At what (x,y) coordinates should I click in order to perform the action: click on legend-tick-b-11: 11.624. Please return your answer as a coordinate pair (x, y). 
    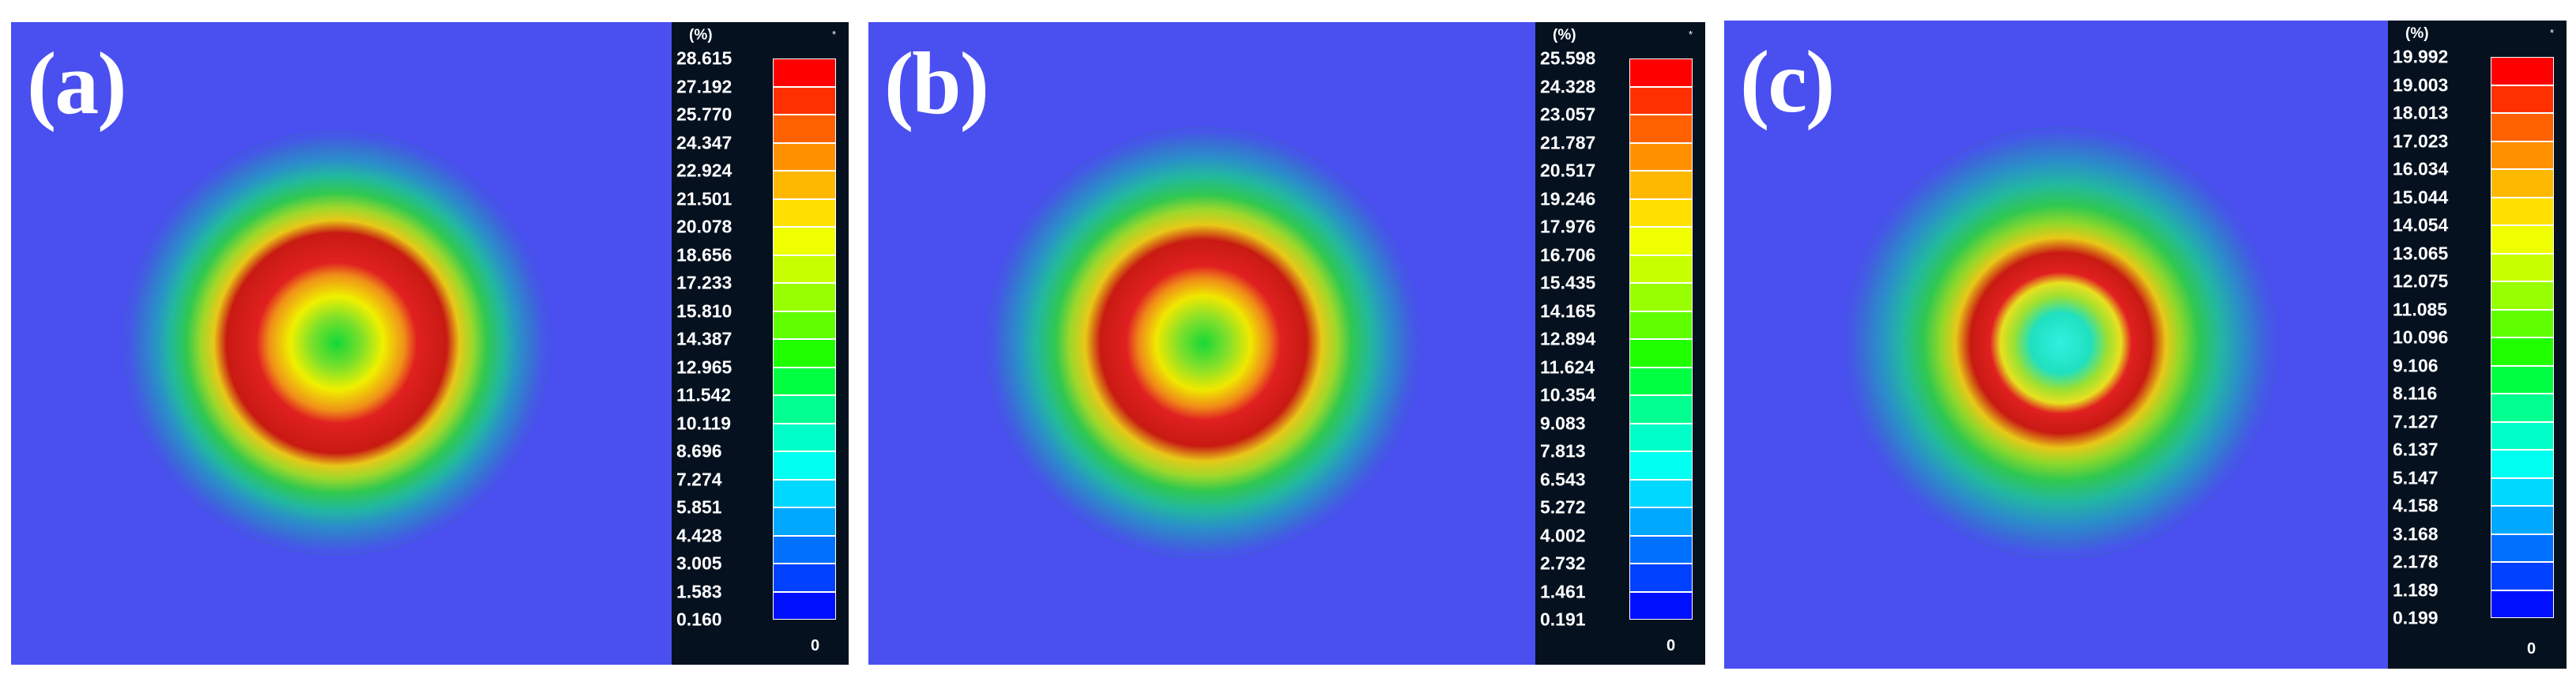
    Looking at the image, I should click on (1567, 366).